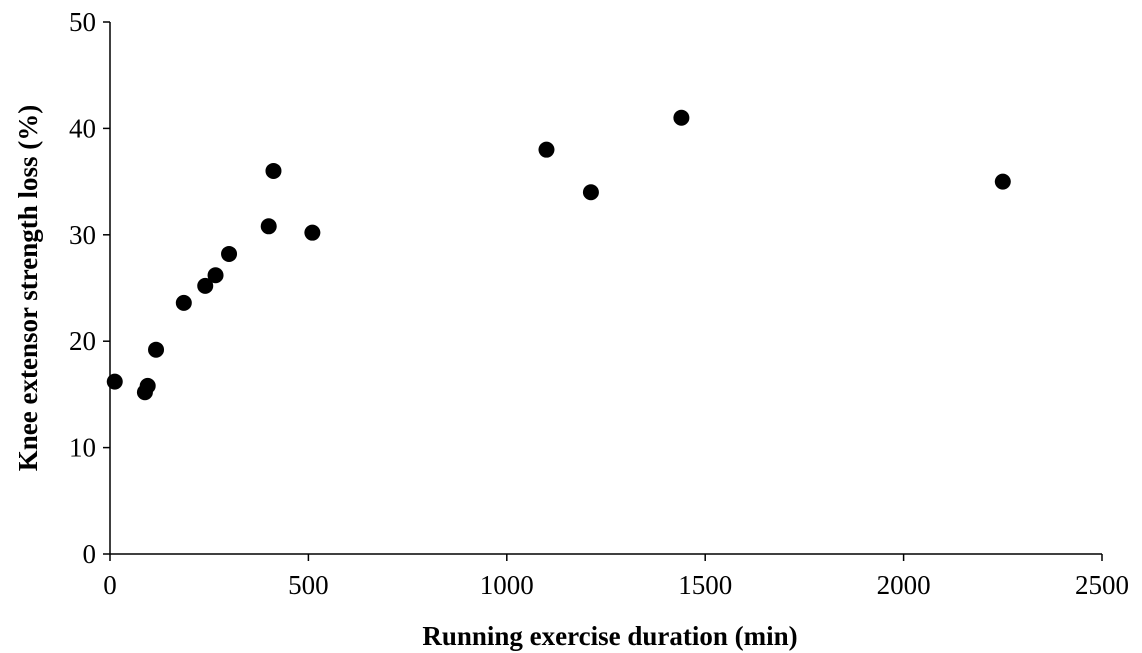 The height and width of the screenshot is (653, 1142). What do you see at coordinates (308, 585) in the screenshot?
I see `x-tick-label: 500` at bounding box center [308, 585].